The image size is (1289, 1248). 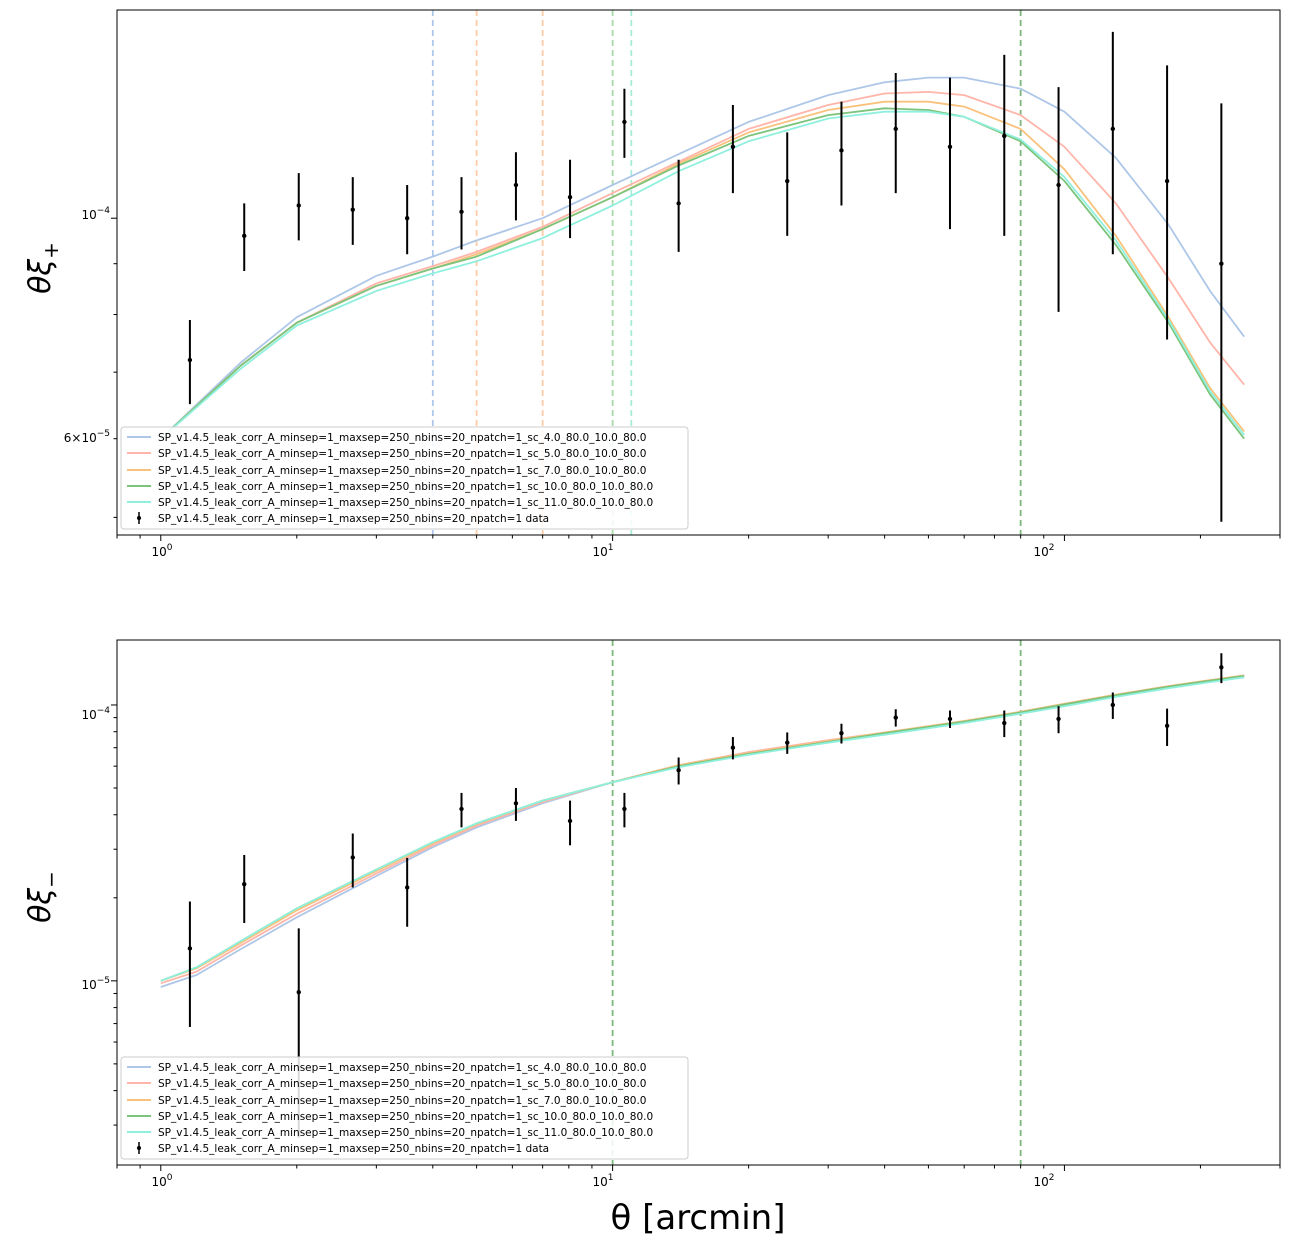 I want to click on ylabel-xi-plus: θξ+, so click(x=43, y=268).